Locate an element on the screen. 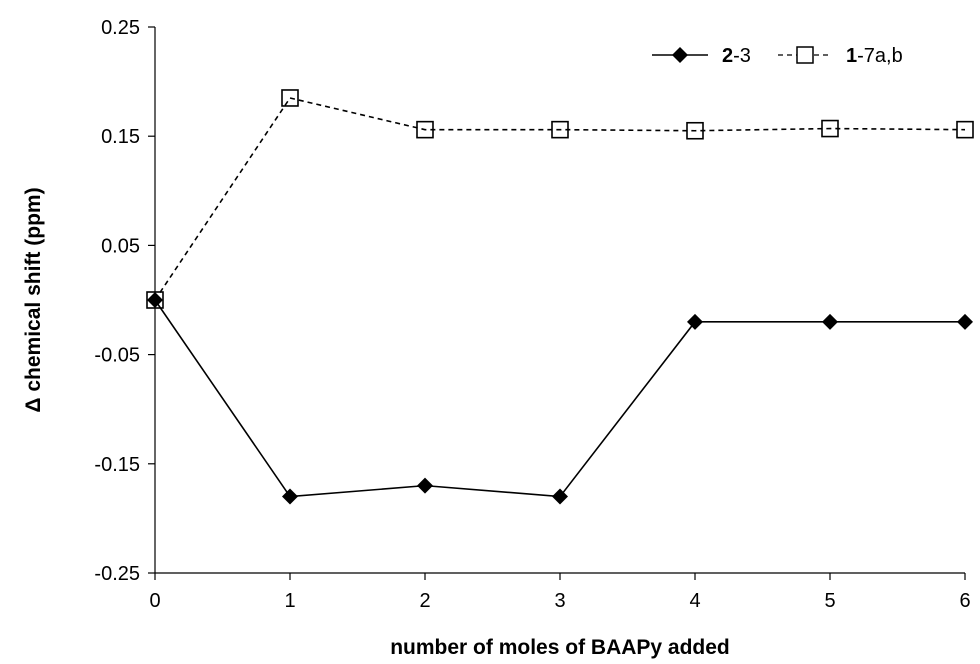 This screenshot has width=980, height=664. x-tick-label: 2 is located at coordinates (424, 601).